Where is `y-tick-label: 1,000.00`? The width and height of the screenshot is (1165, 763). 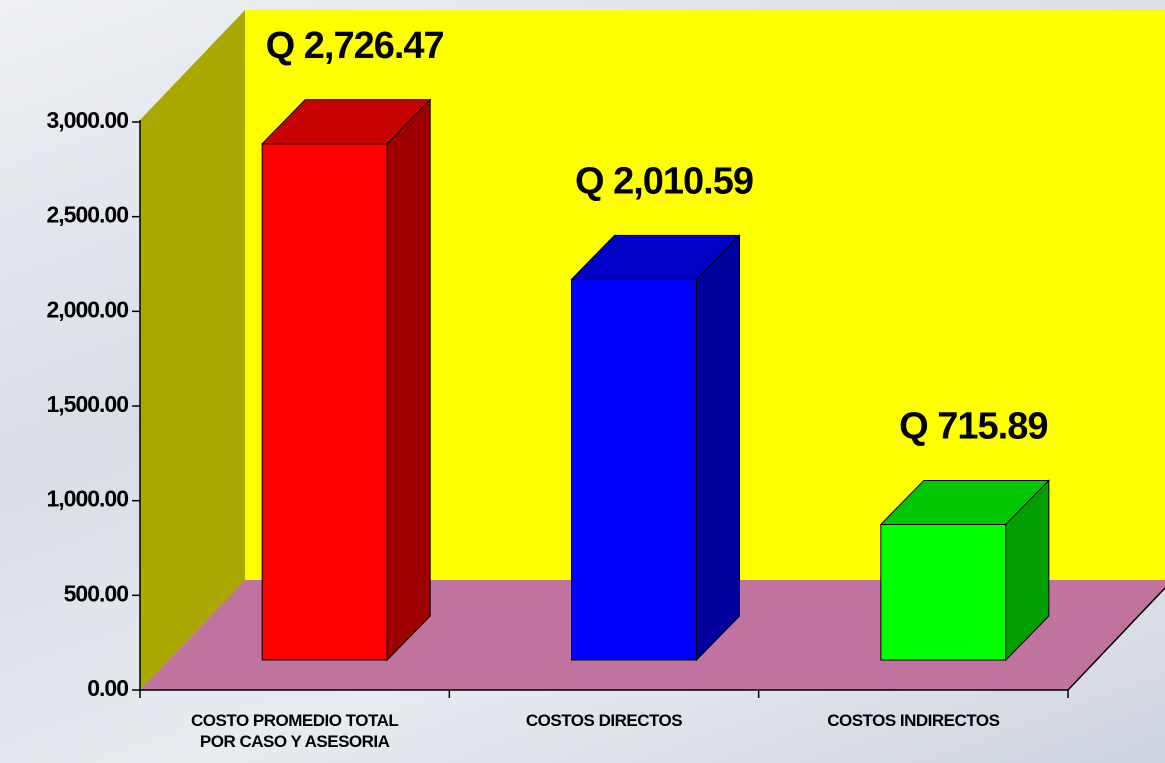
y-tick-label: 1,000.00 is located at coordinates (87, 499).